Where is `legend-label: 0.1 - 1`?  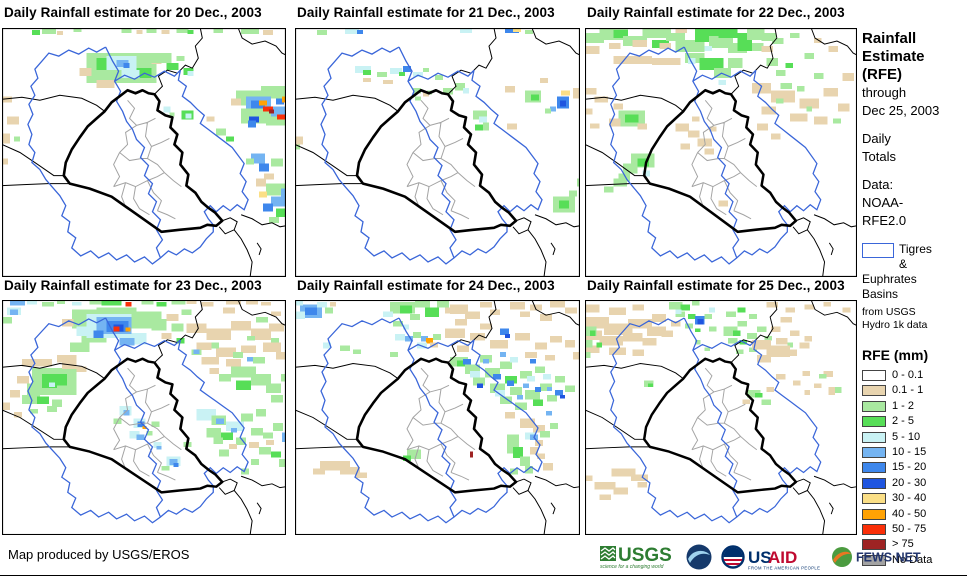 legend-label: 0.1 - 1 is located at coordinates (908, 390).